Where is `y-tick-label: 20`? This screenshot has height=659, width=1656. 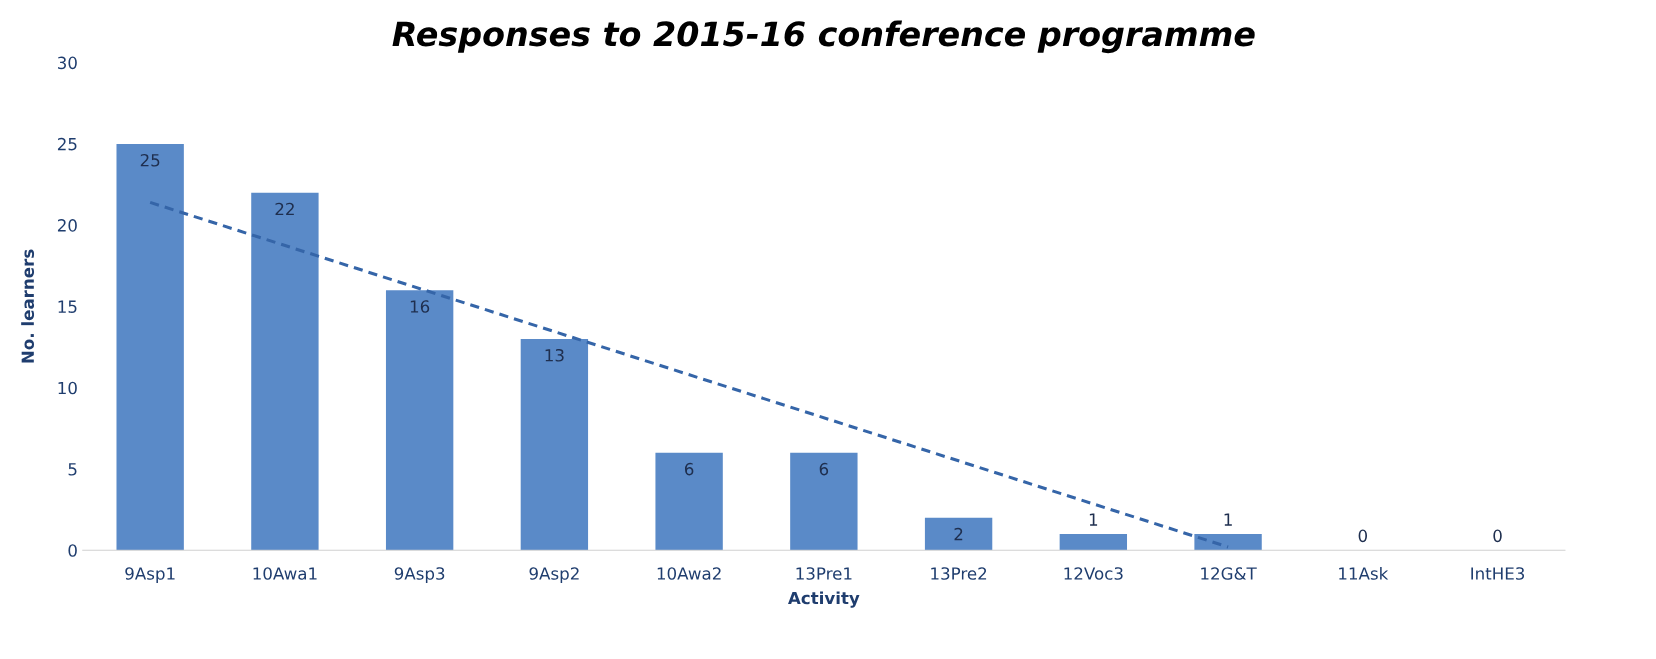
y-tick-label: 20 is located at coordinates (67, 225).